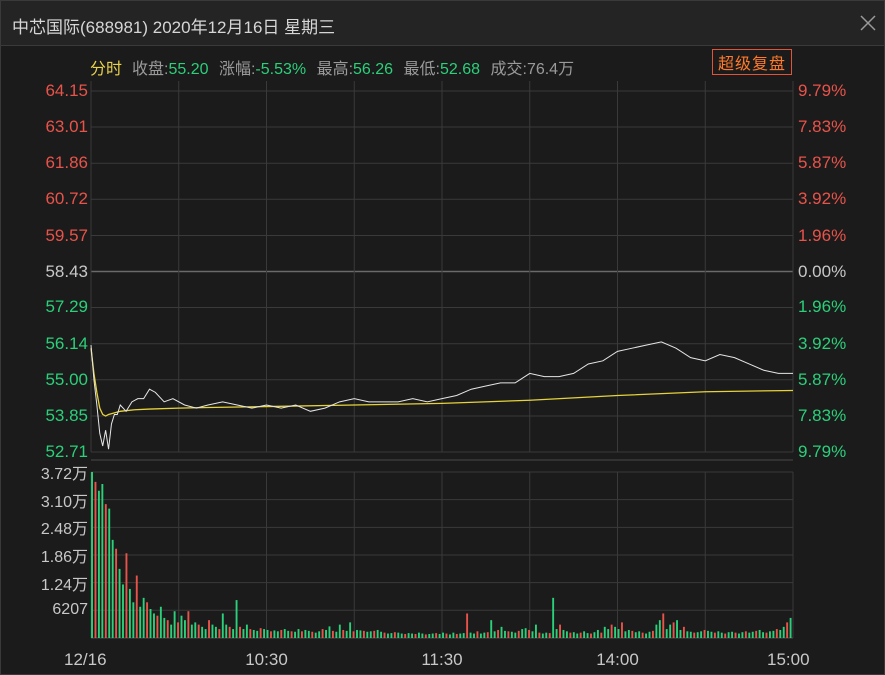 This screenshot has width=885, height=675. What do you see at coordinates (66, 451) in the screenshot?
I see `price-tick-label: 52.71` at bounding box center [66, 451].